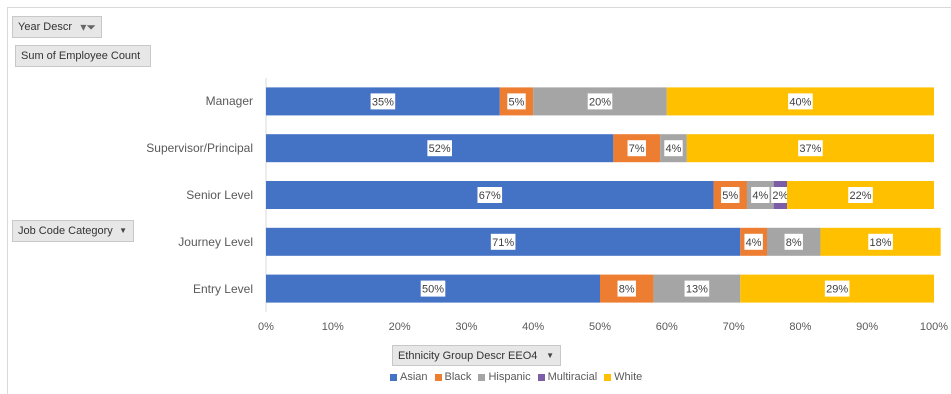 The height and width of the screenshot is (394, 951). I want to click on year-descr-filter-button: Year Descr ▾⏷, so click(57, 27).